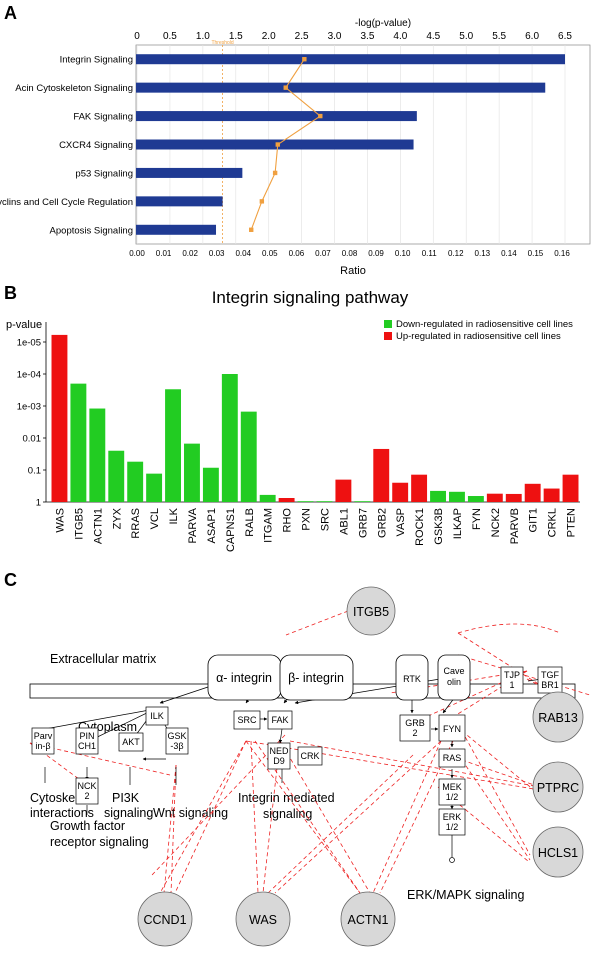 This screenshot has height=957, width=600. What do you see at coordinates (103, 117) in the screenshot?
I see `chart-a-category-label: FAK Signaling` at bounding box center [103, 117].